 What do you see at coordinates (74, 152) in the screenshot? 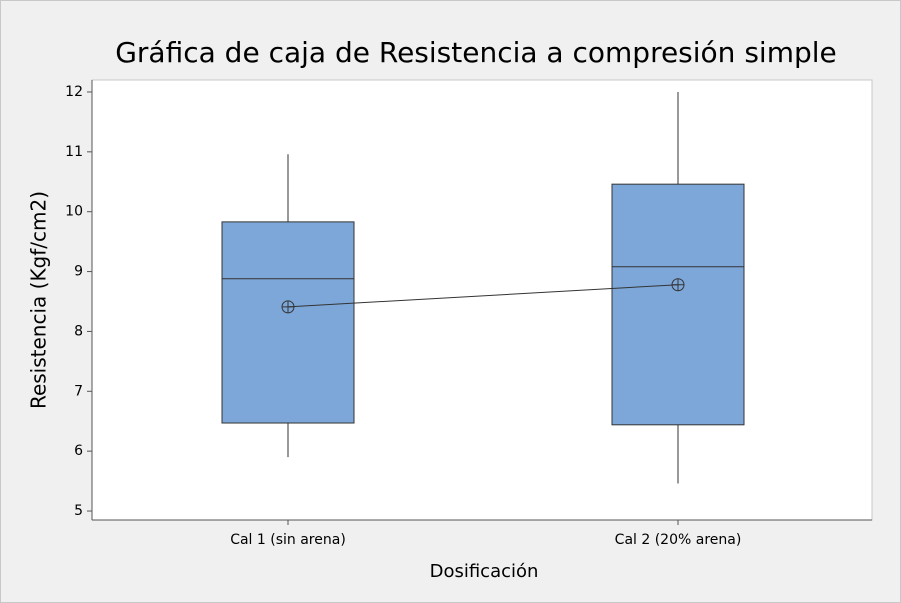
I see `y-tick-label: 11` at bounding box center [74, 152].